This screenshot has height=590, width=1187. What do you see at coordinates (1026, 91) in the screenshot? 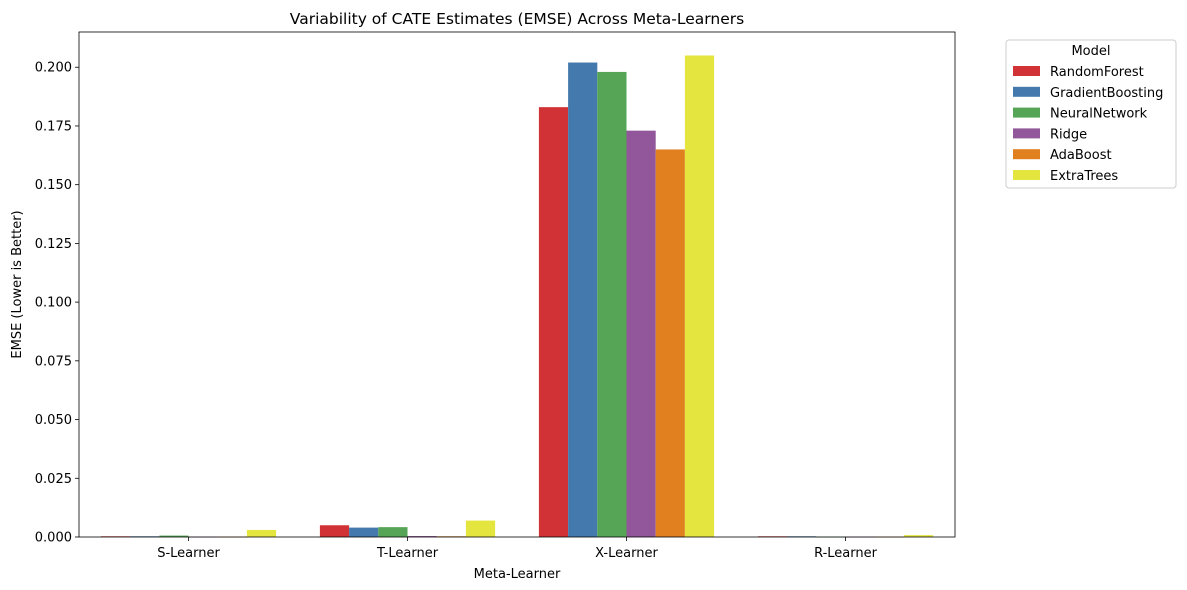
I see `legend-swatch-gradientboosting` at bounding box center [1026, 91].